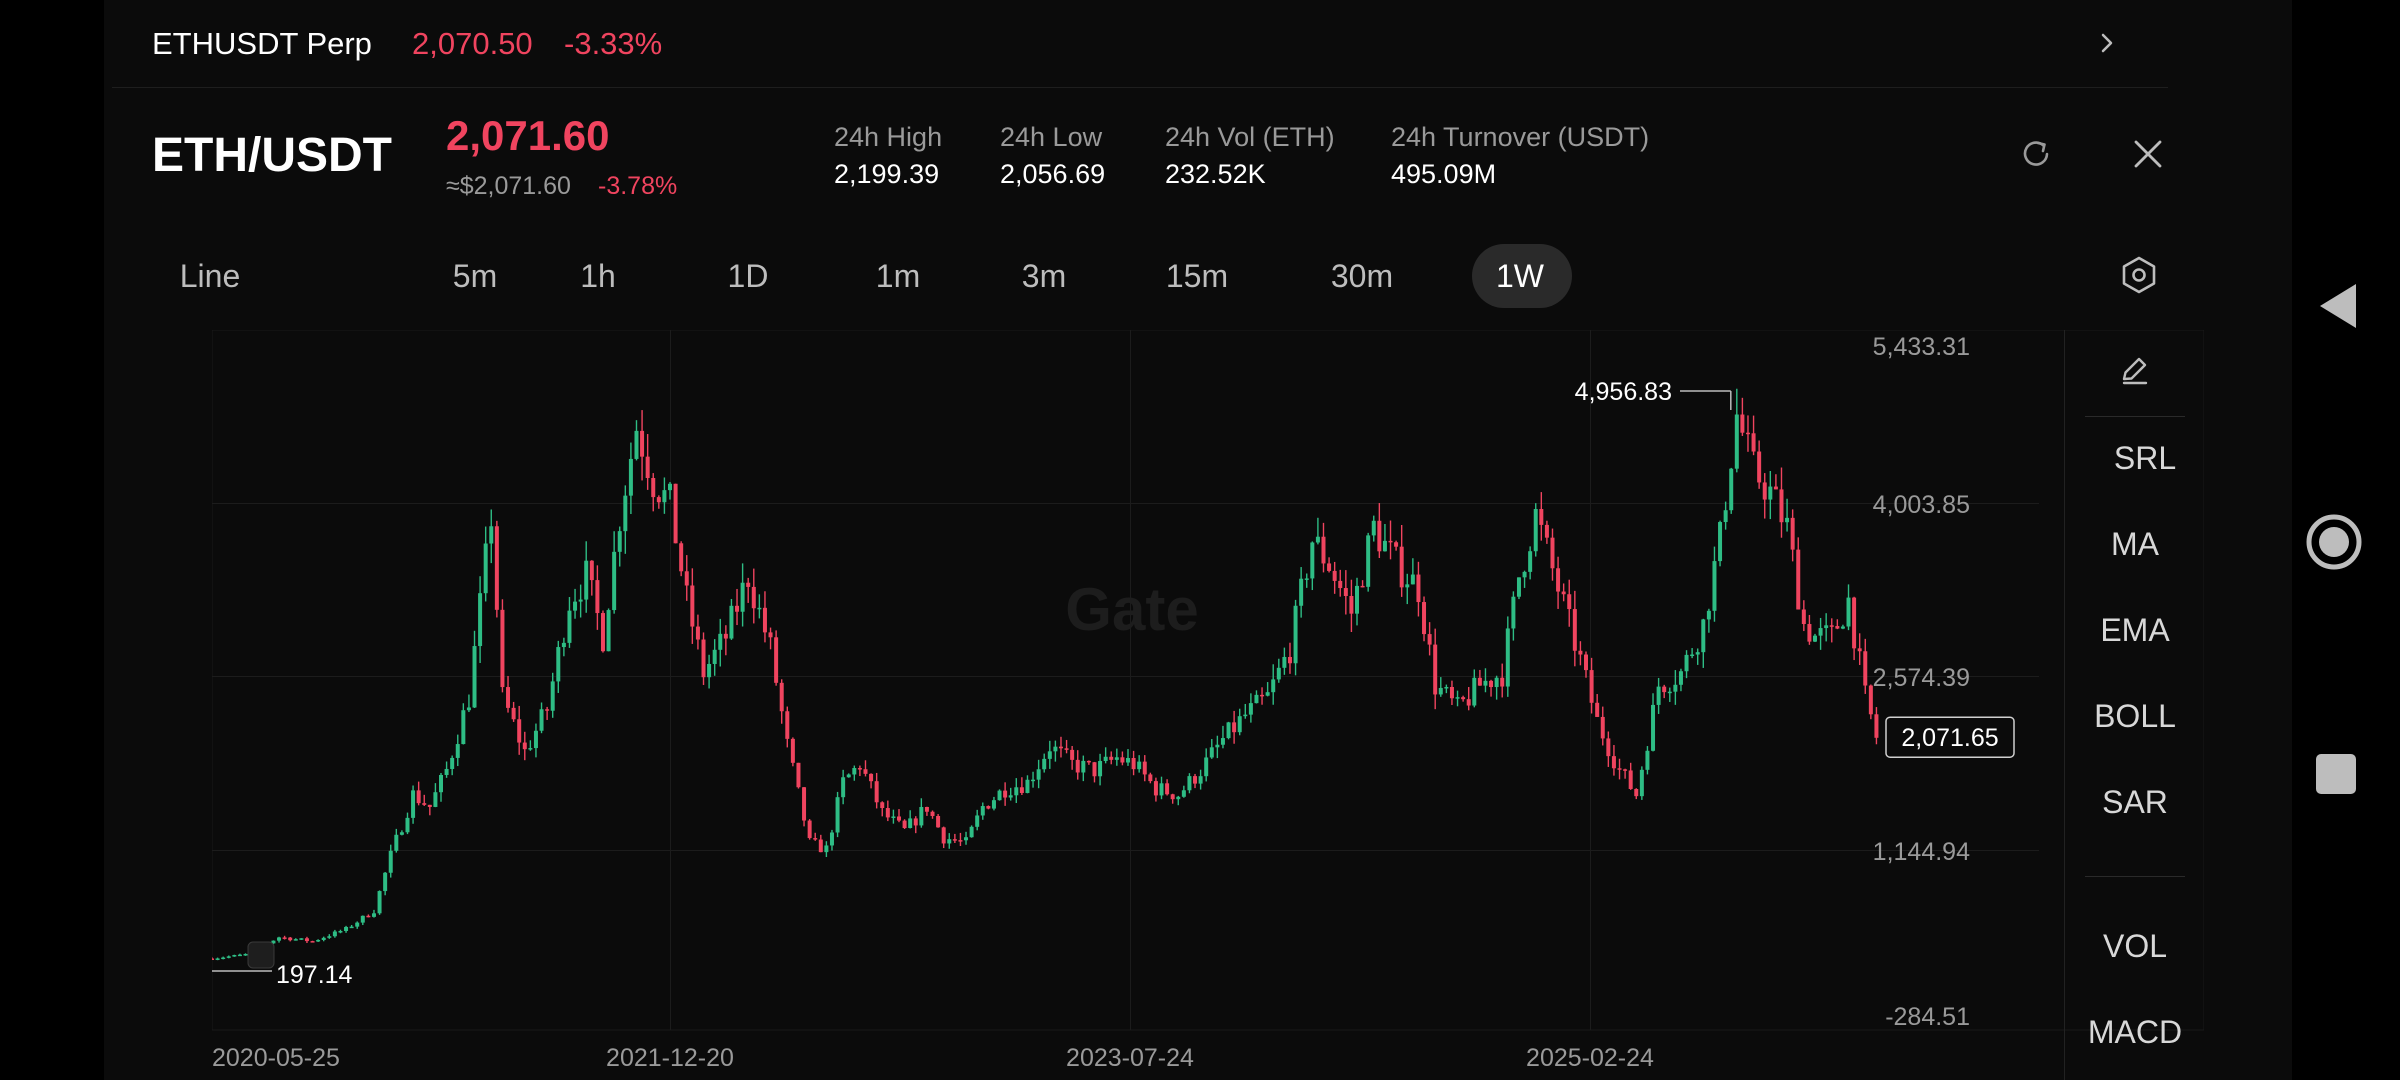 The image size is (2400, 1080). Describe the element at coordinates (2139, 275) in the screenshot. I see `hexagon-settings-icon` at that location.